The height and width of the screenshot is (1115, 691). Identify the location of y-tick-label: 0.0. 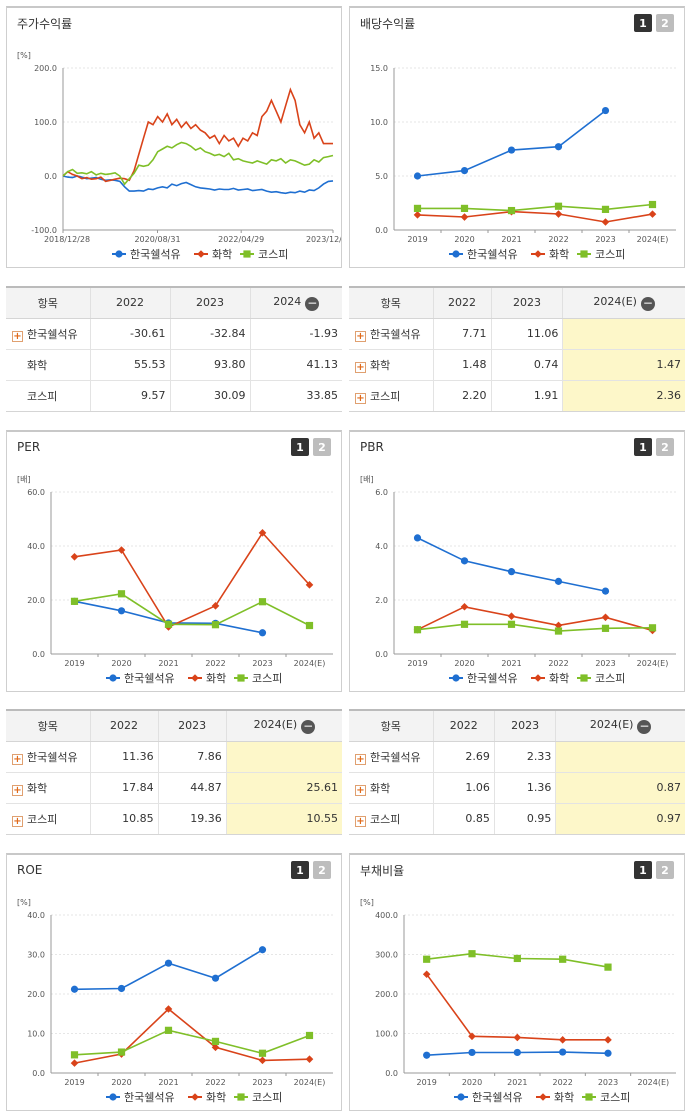
(38, 1073).